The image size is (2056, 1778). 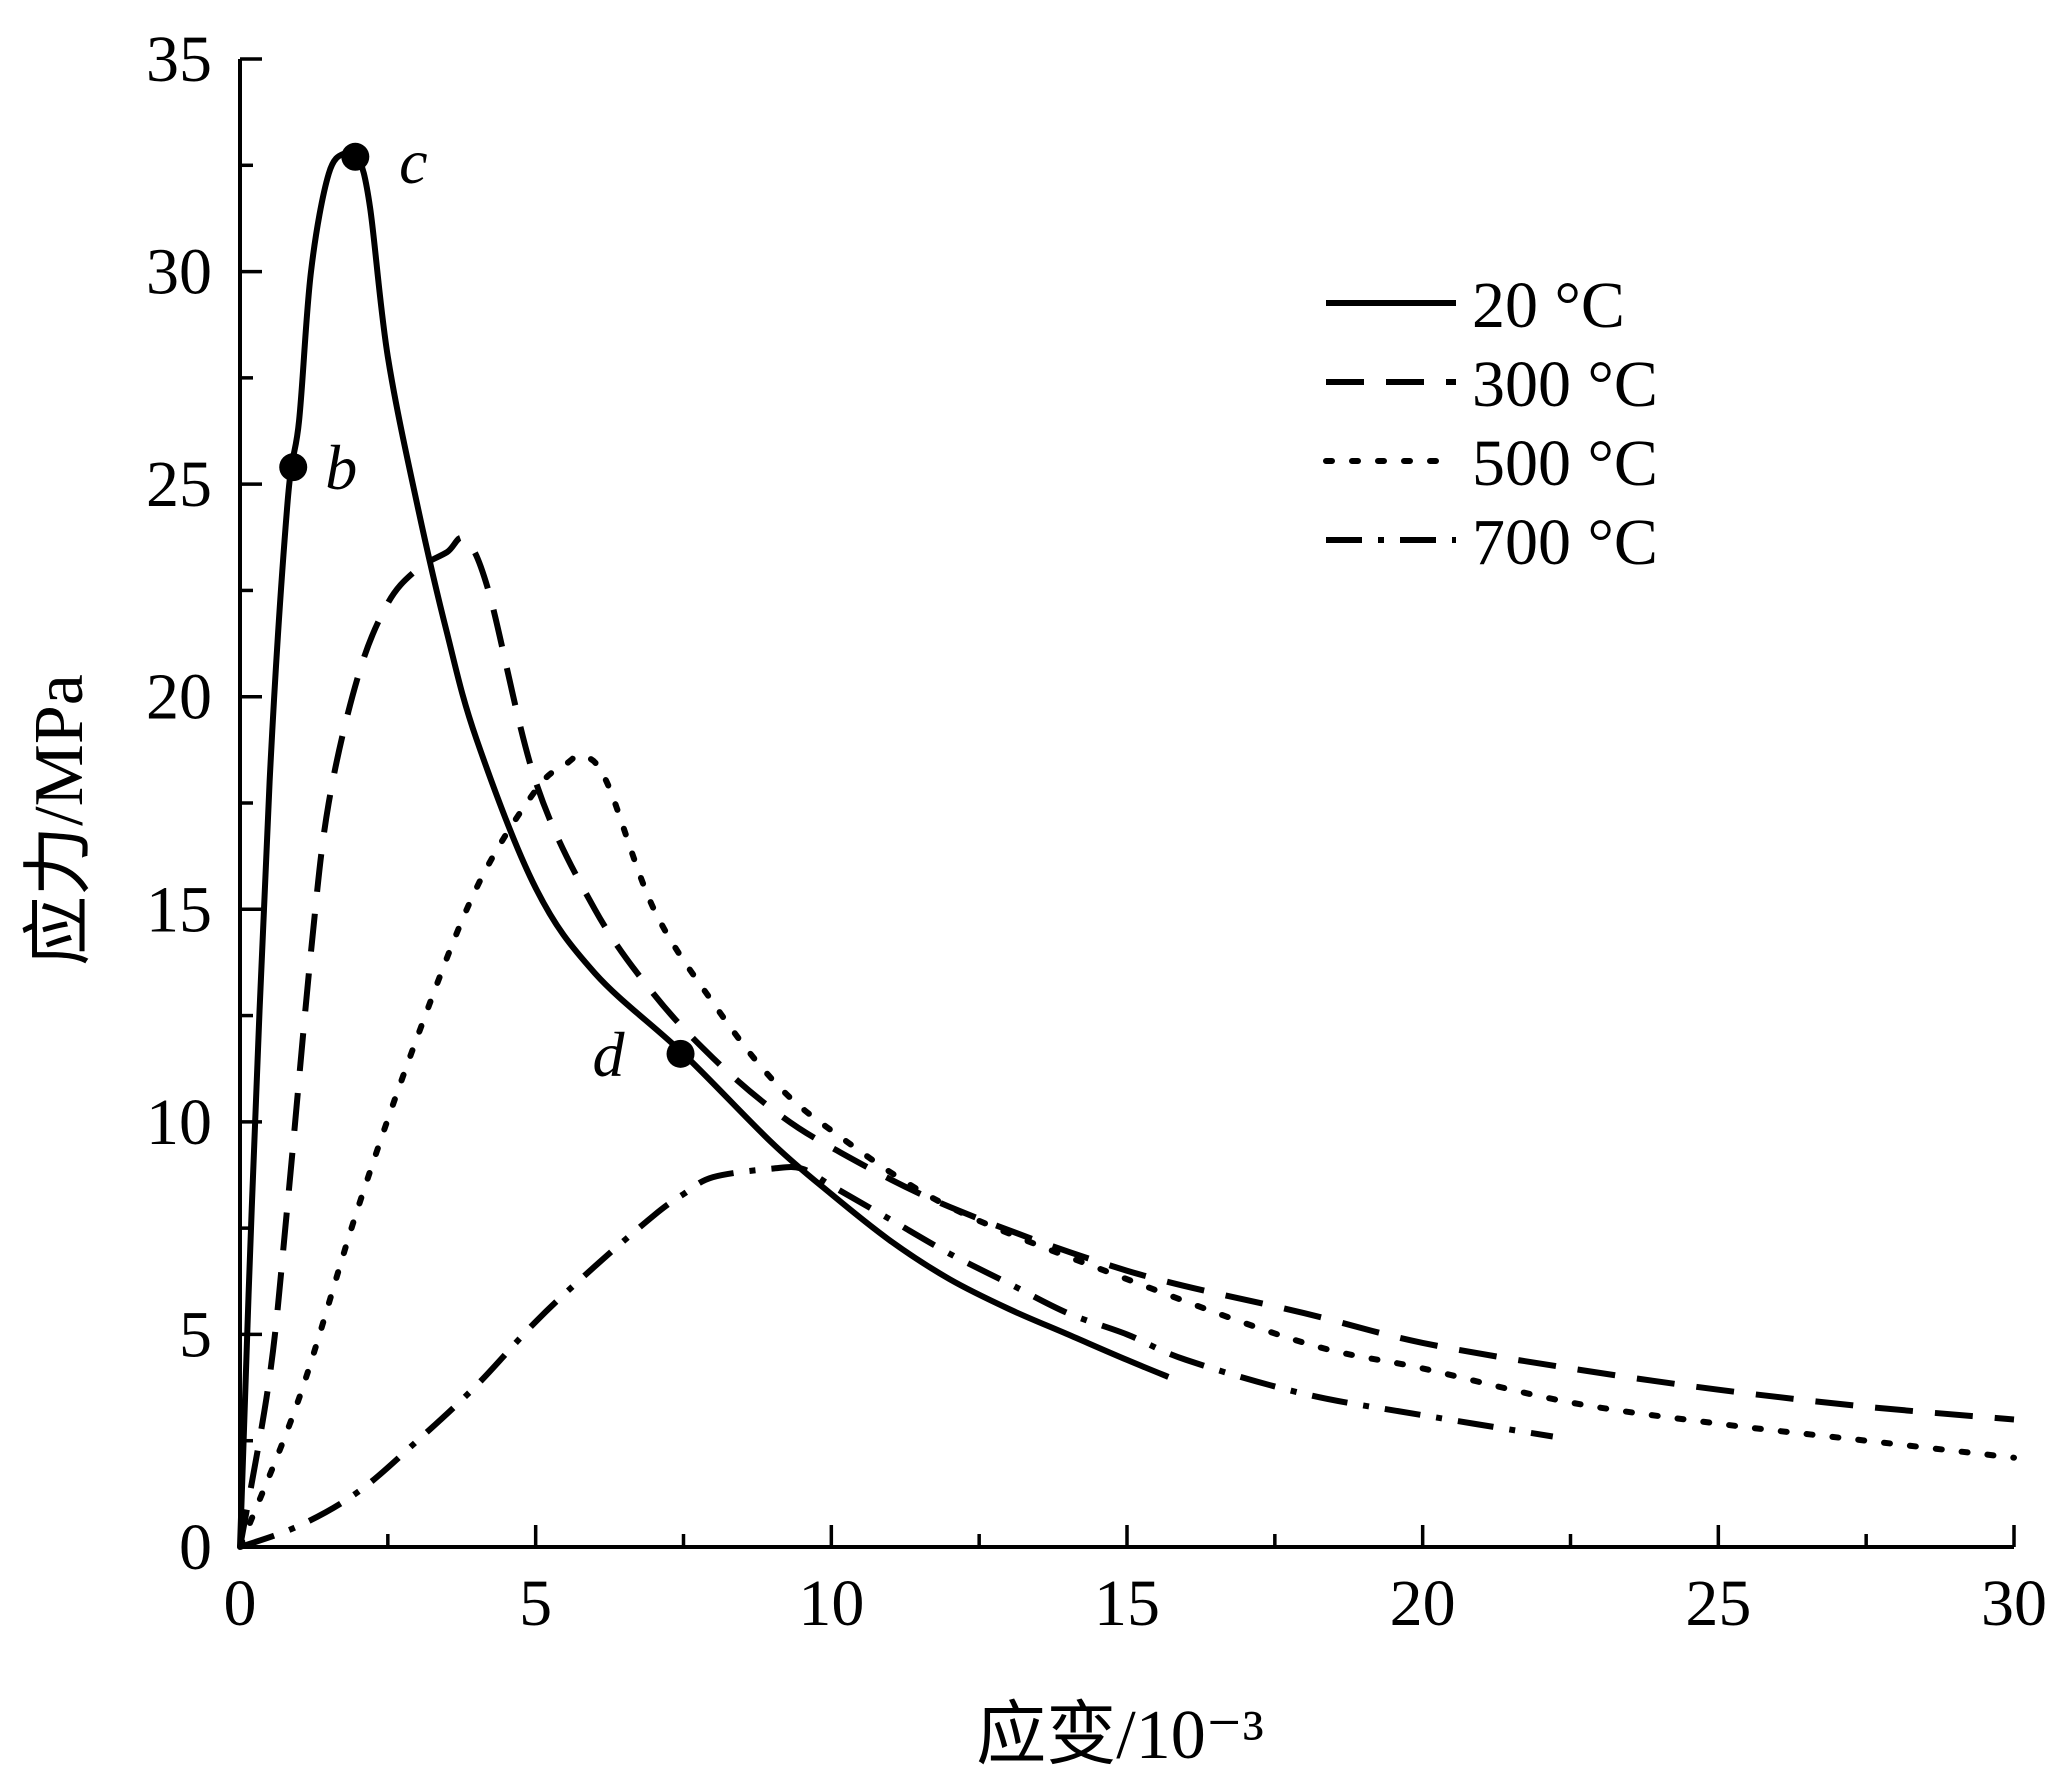 I want to click on point-label-c: c, so click(x=413, y=161).